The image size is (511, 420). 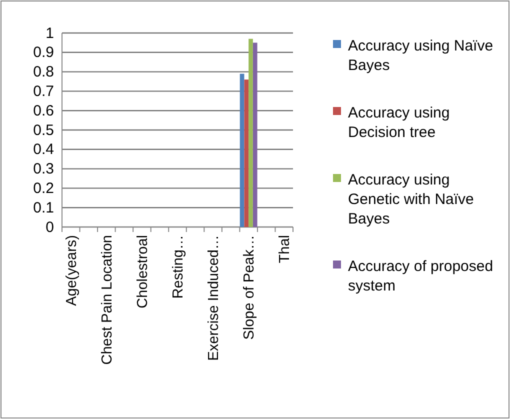 I want to click on legend-label: Accuracy using Naïve Bayes, so click(x=421, y=55).